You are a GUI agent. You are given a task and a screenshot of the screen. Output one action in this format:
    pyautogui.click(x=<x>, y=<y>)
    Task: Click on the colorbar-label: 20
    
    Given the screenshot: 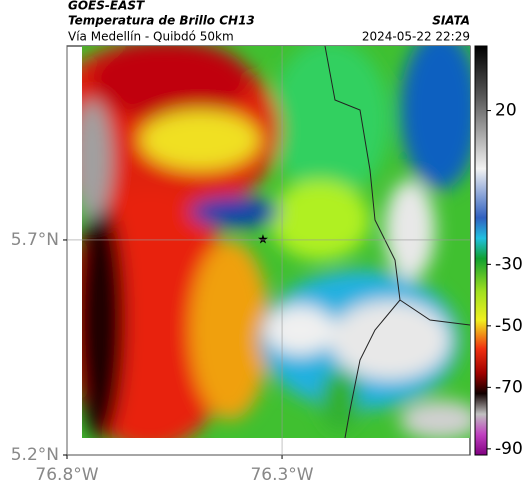 What is the action you would take?
    pyautogui.click(x=506, y=111)
    